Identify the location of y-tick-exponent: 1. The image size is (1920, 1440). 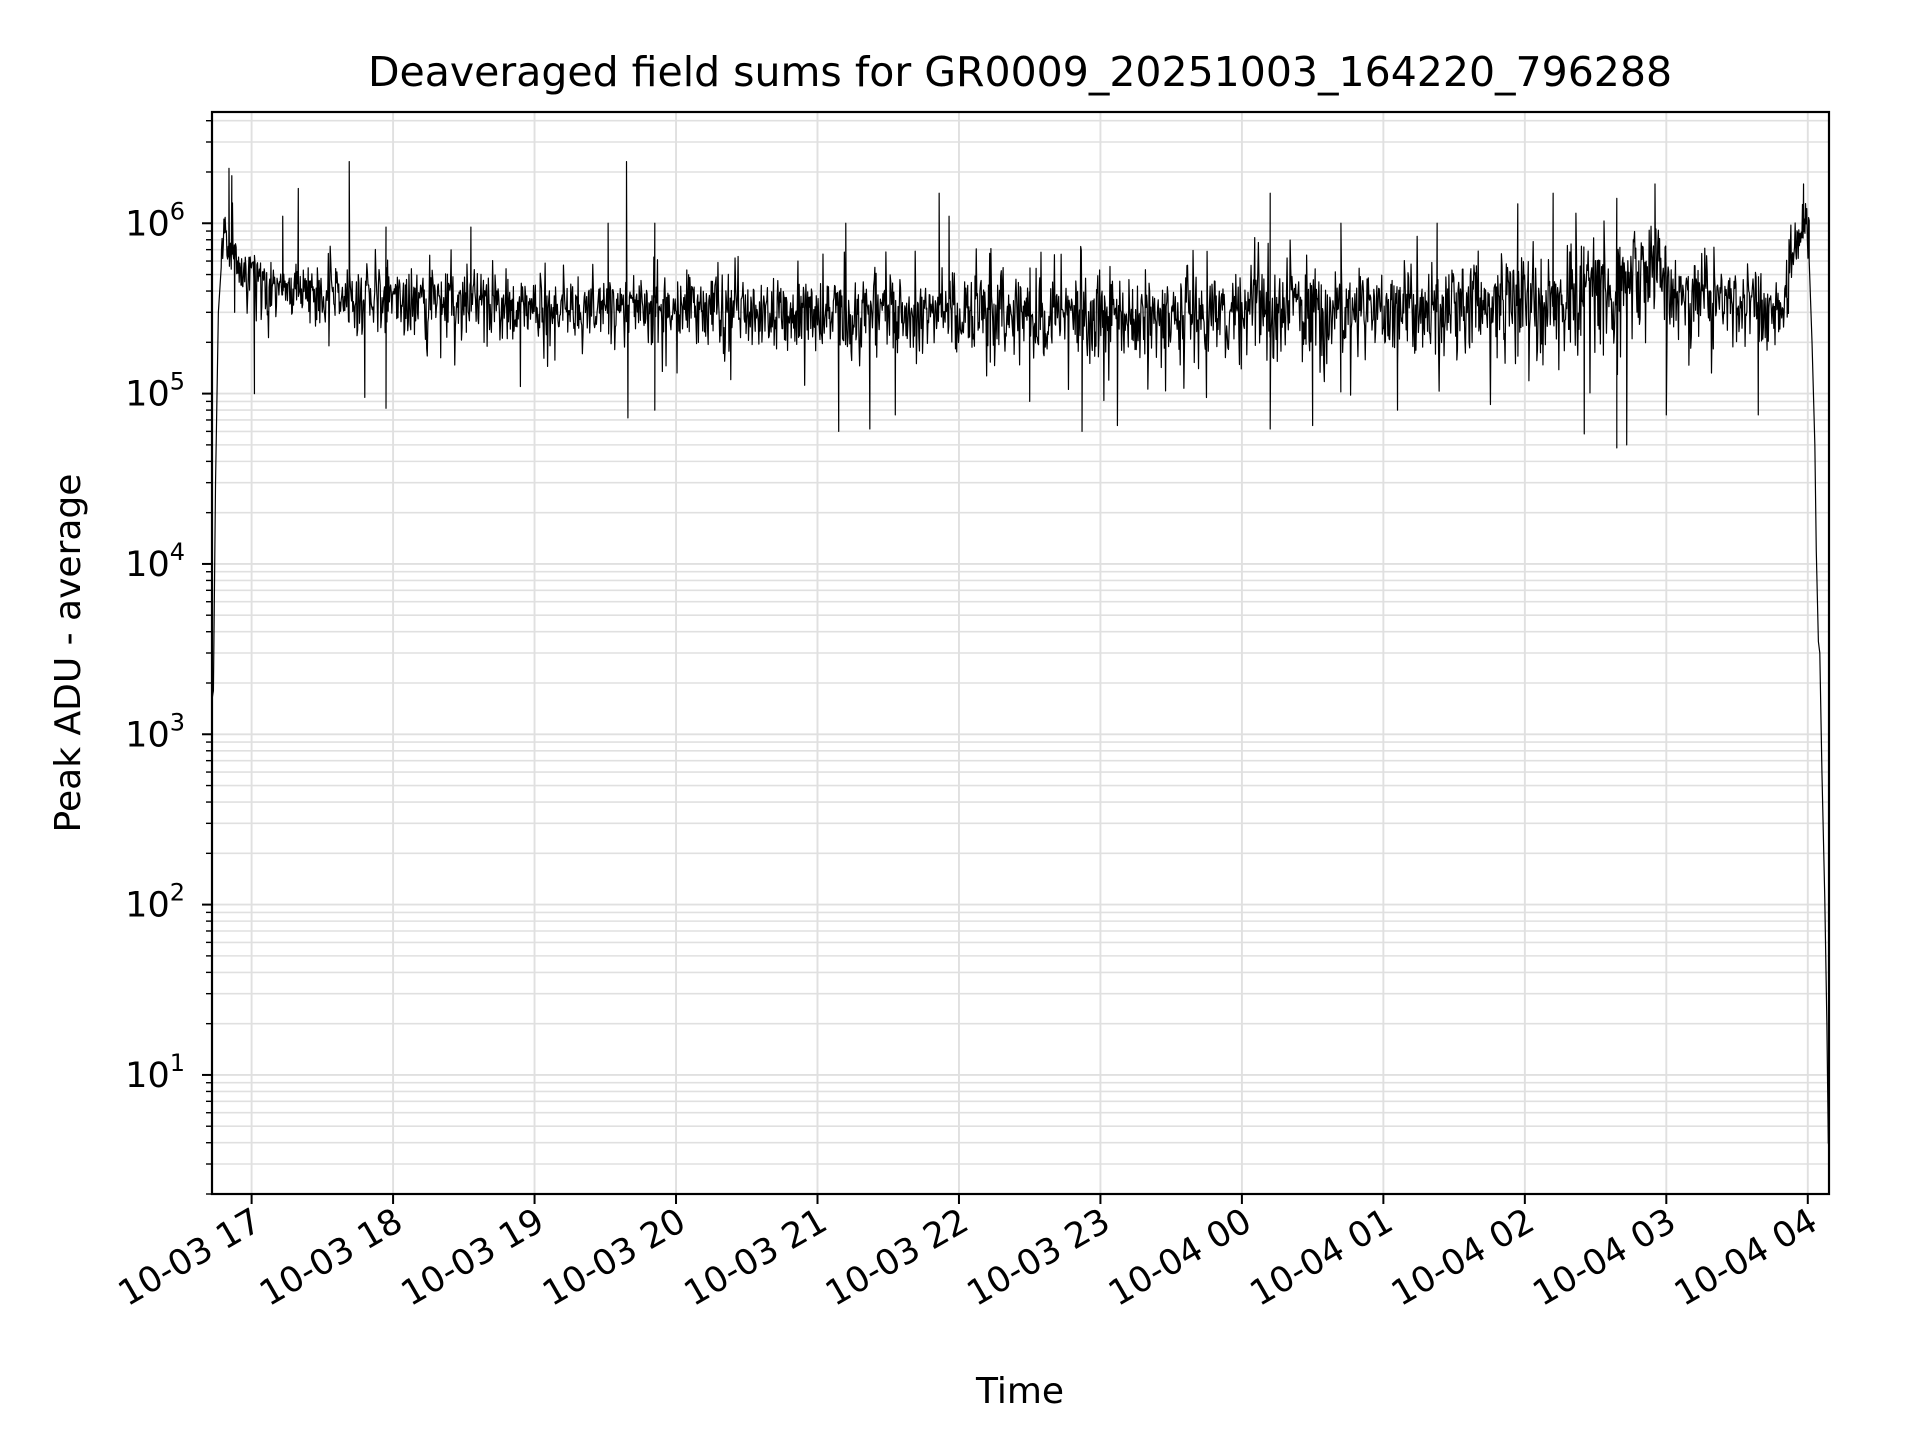
(177, 1063).